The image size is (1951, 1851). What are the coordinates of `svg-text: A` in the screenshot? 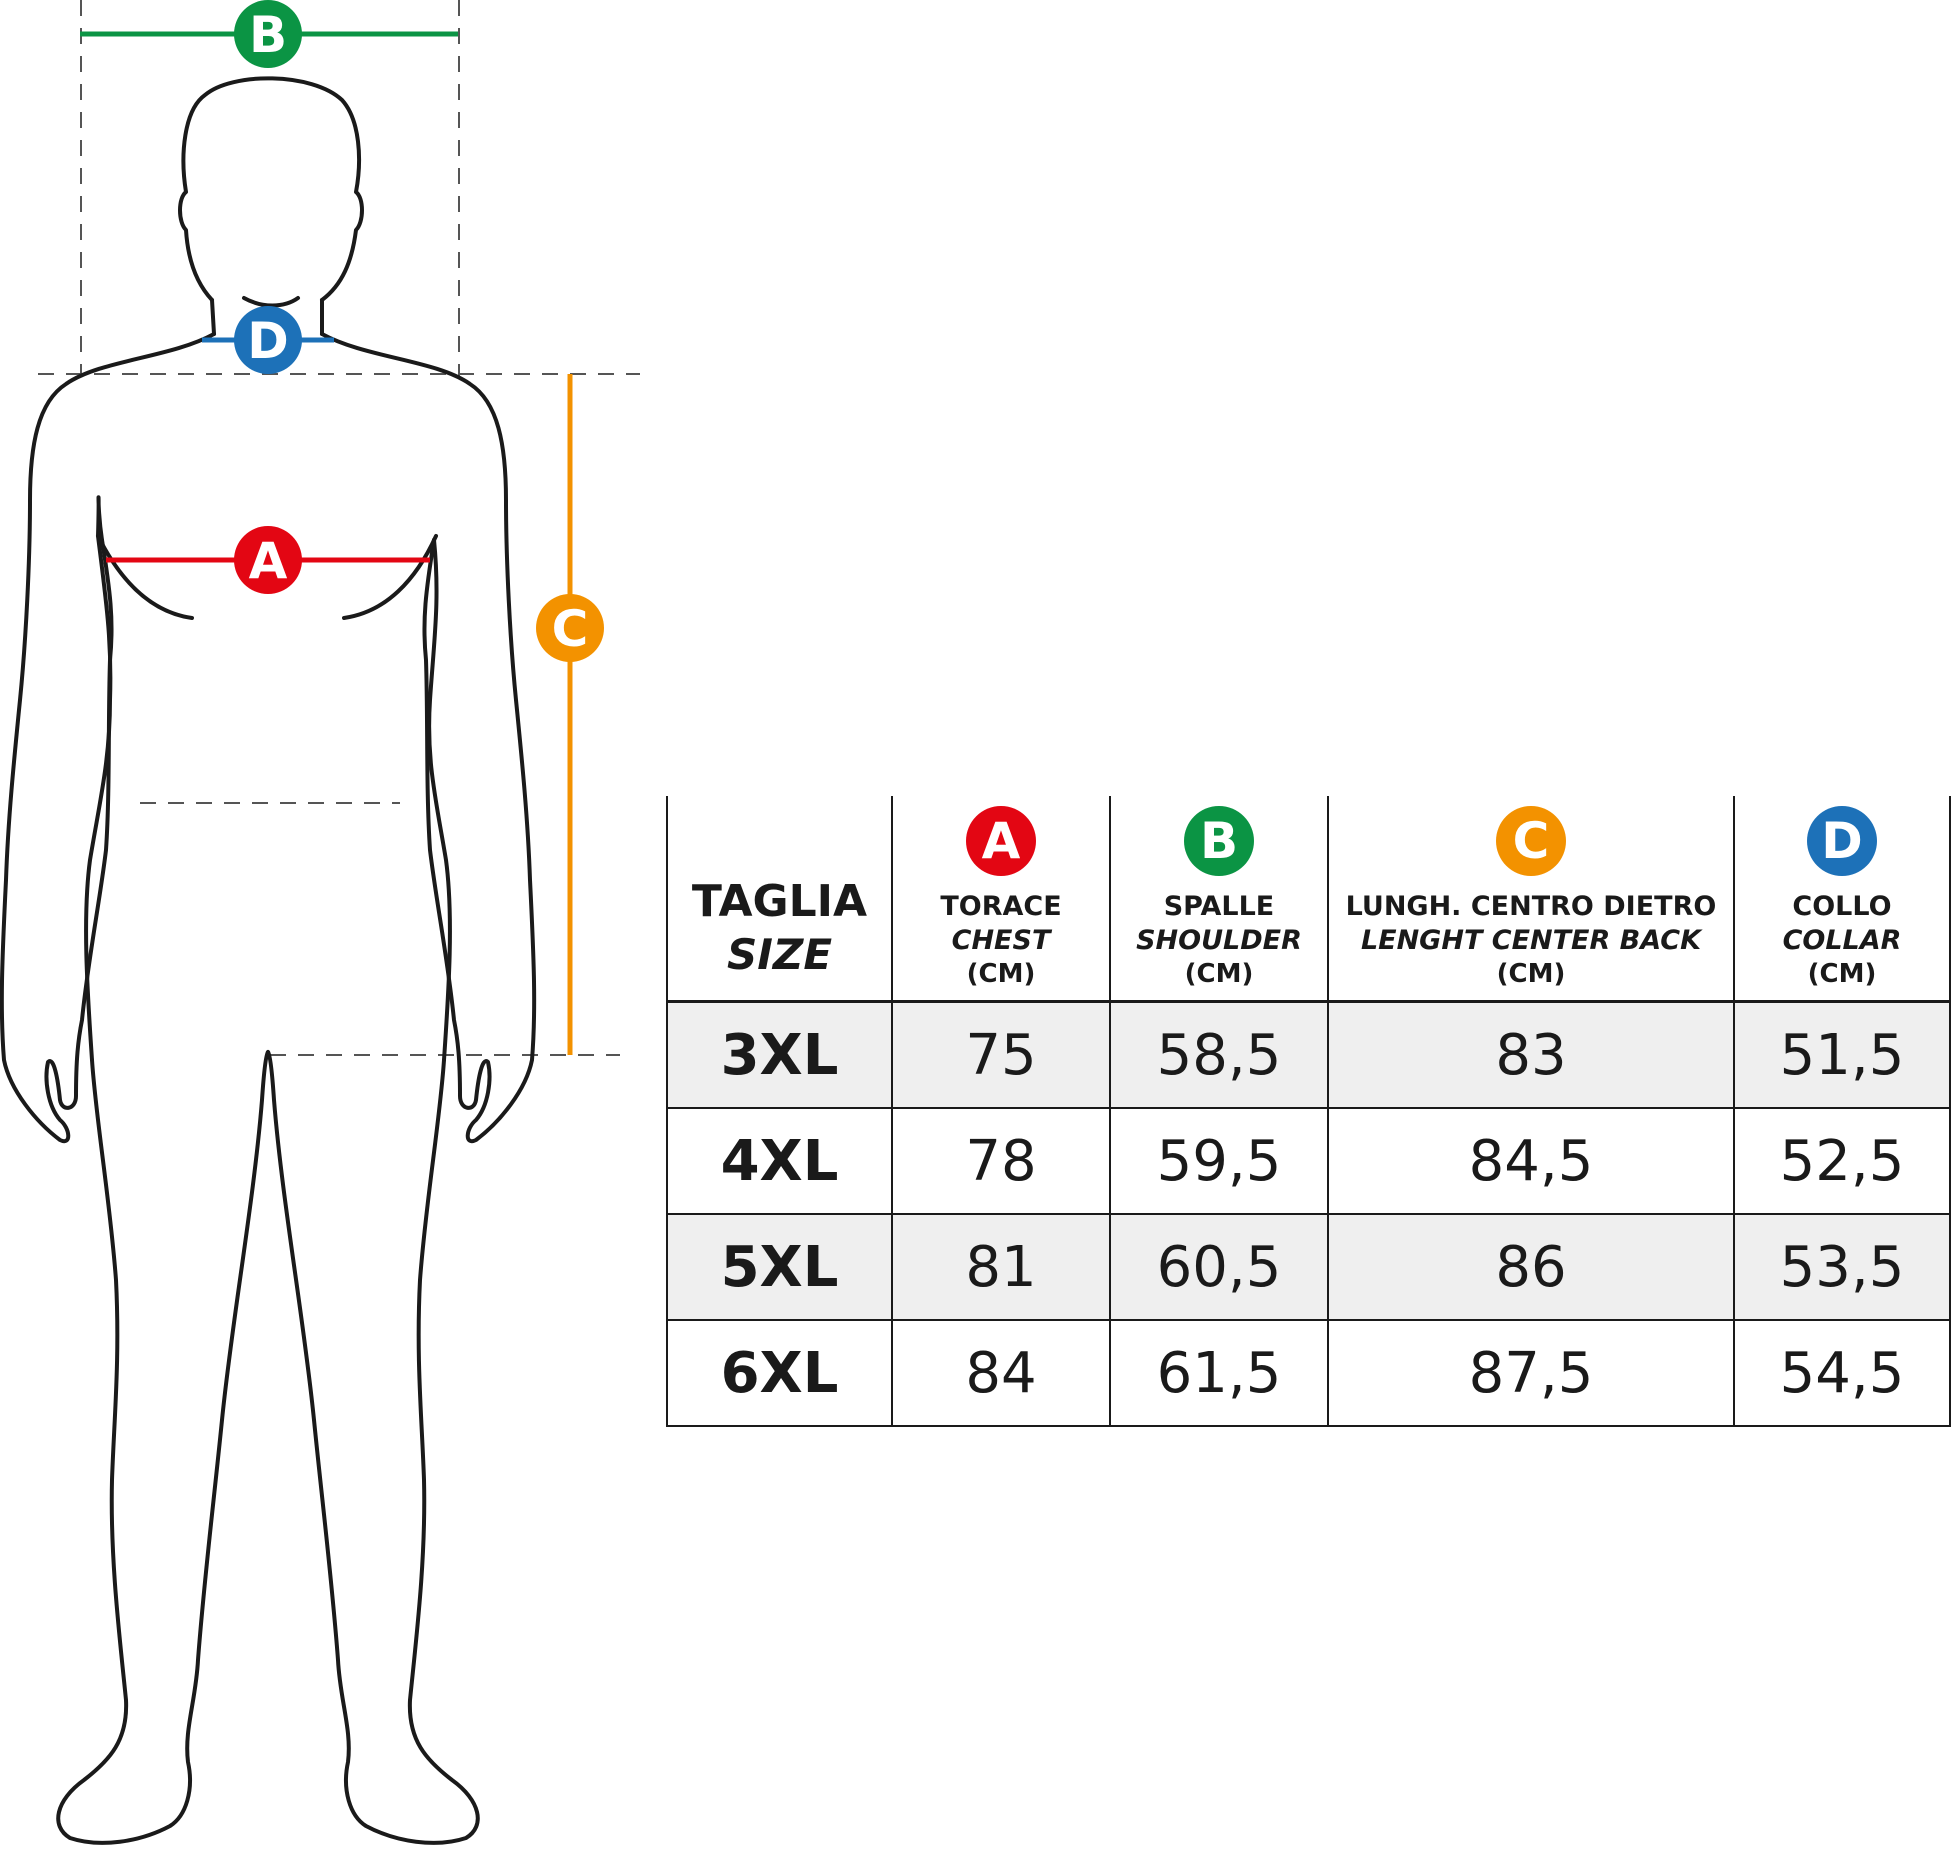 It's located at (268, 561).